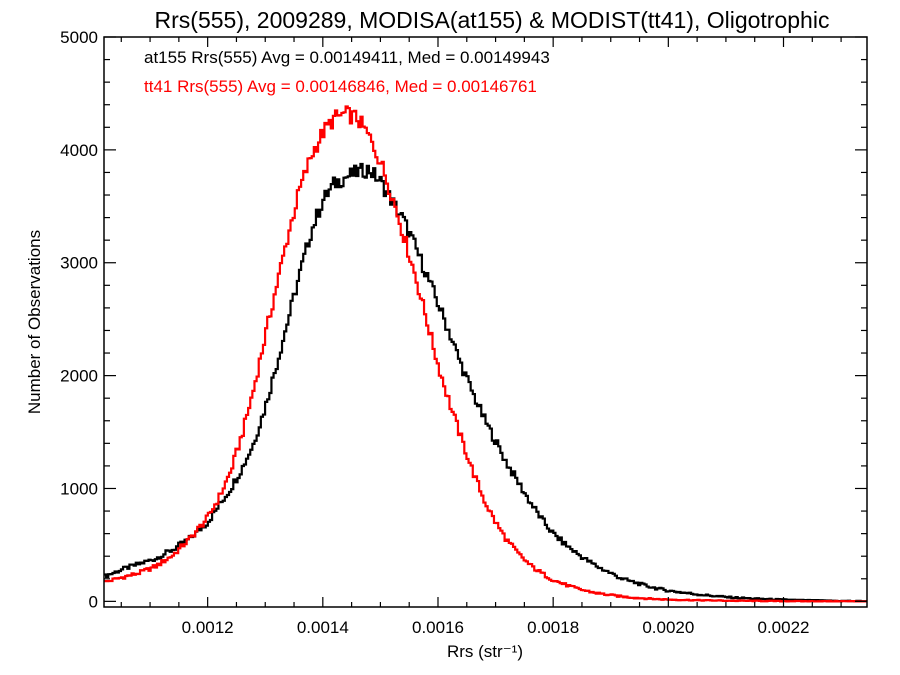 This screenshot has height=675, width=900. What do you see at coordinates (79, 263) in the screenshot?
I see `y-tick-label: 3000` at bounding box center [79, 263].